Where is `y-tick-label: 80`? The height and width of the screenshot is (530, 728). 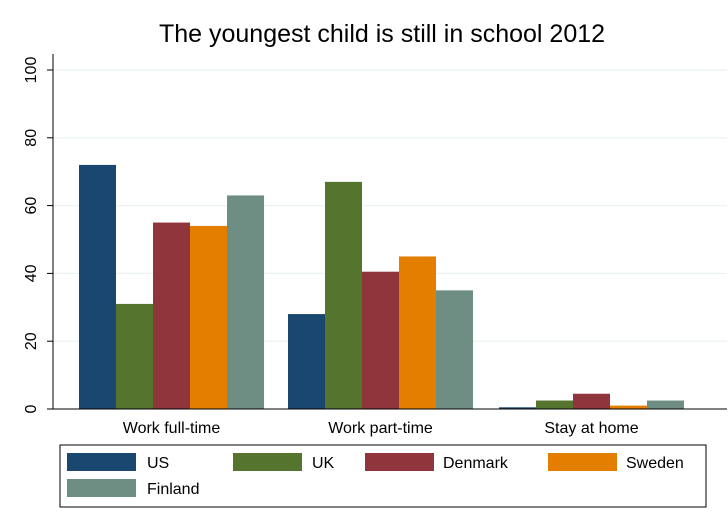
y-tick-label: 80 is located at coordinates (31, 138).